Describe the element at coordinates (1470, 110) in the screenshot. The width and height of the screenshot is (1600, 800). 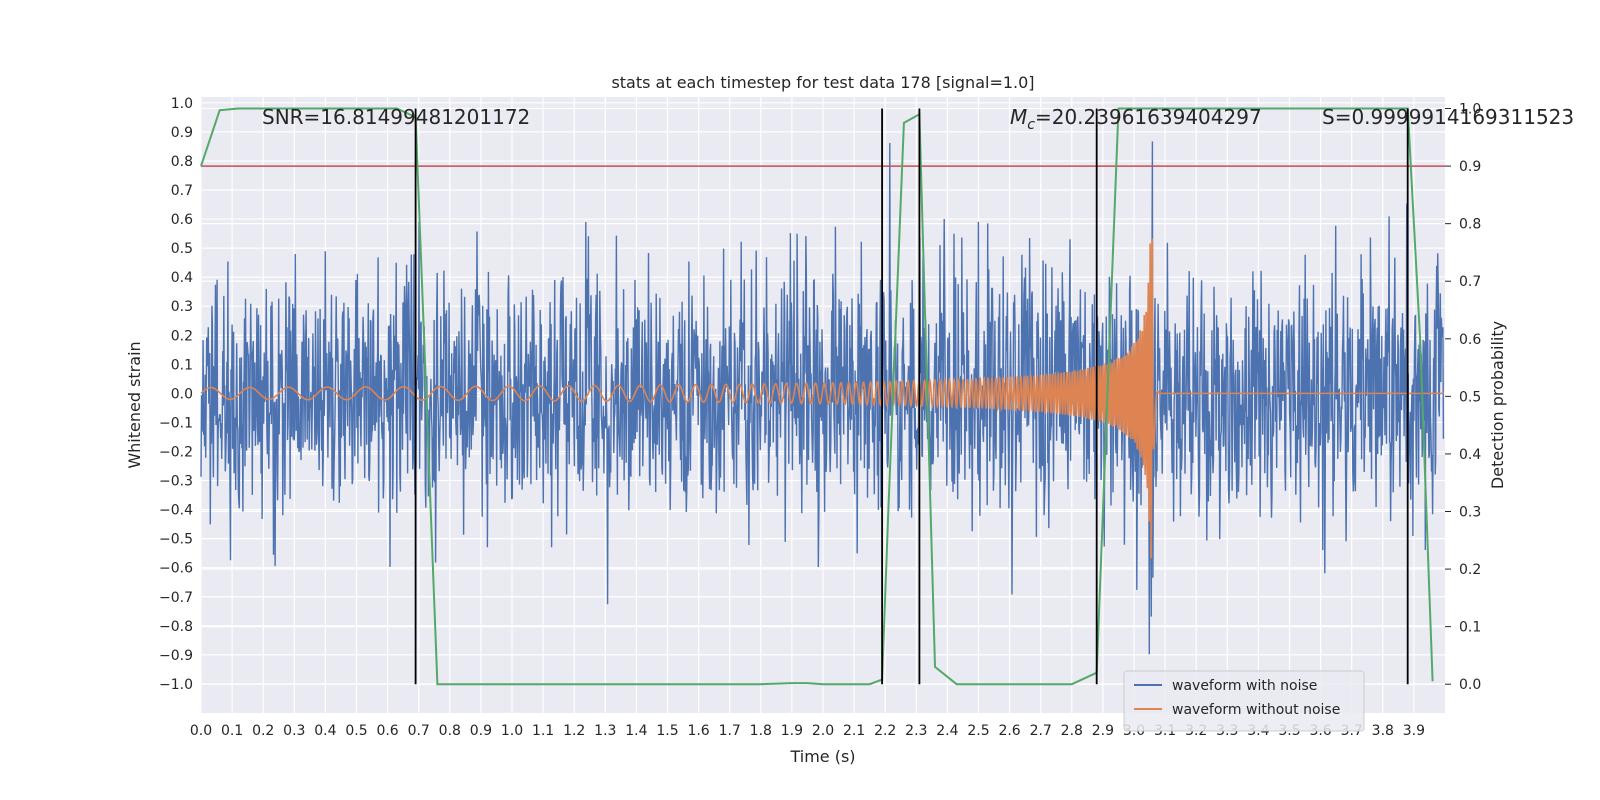
I see `y2-tick-label: 1.0` at that location.